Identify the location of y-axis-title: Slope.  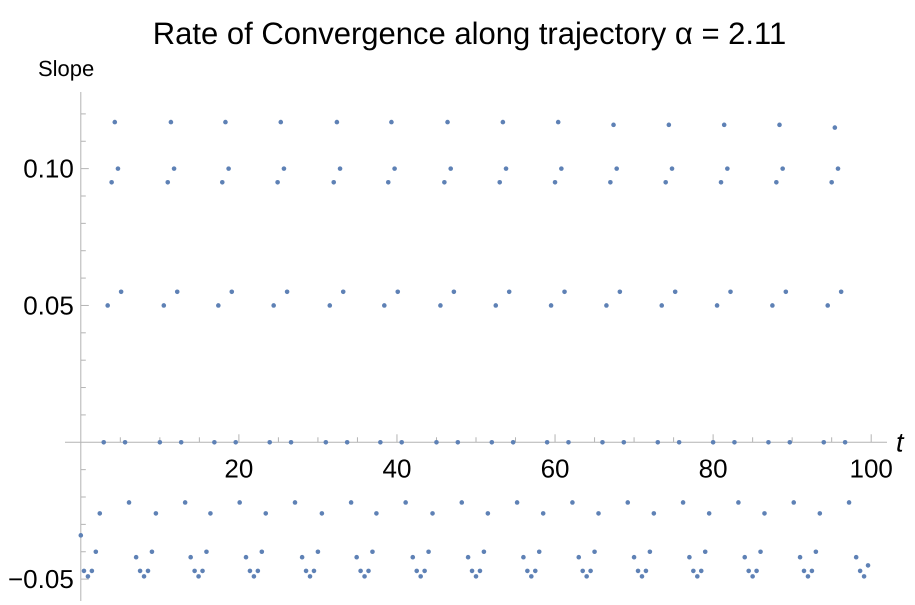
(66, 68).